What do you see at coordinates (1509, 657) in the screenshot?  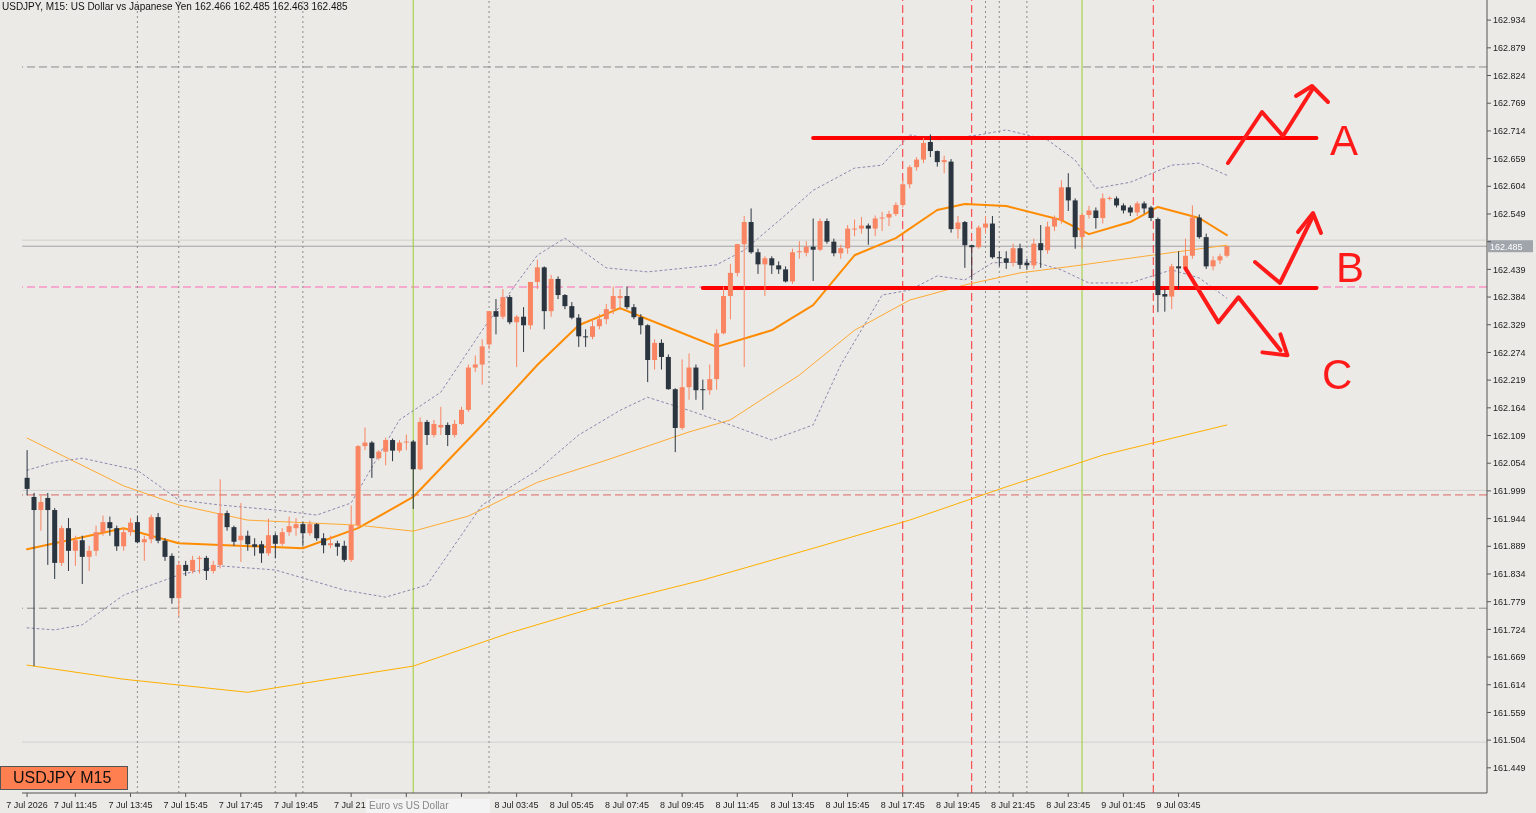 I see `y-tick-label: 161.669` at bounding box center [1509, 657].